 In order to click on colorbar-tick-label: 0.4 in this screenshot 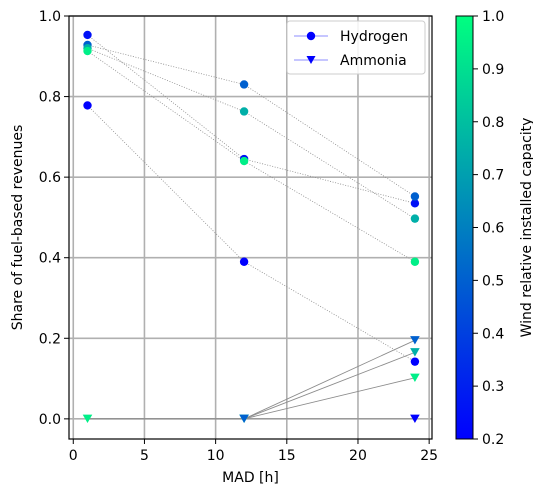, I will do `click(493, 334)`.